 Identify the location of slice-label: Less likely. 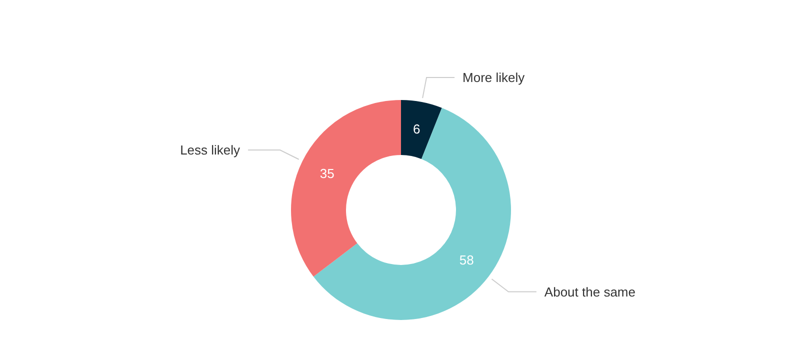
(210, 150).